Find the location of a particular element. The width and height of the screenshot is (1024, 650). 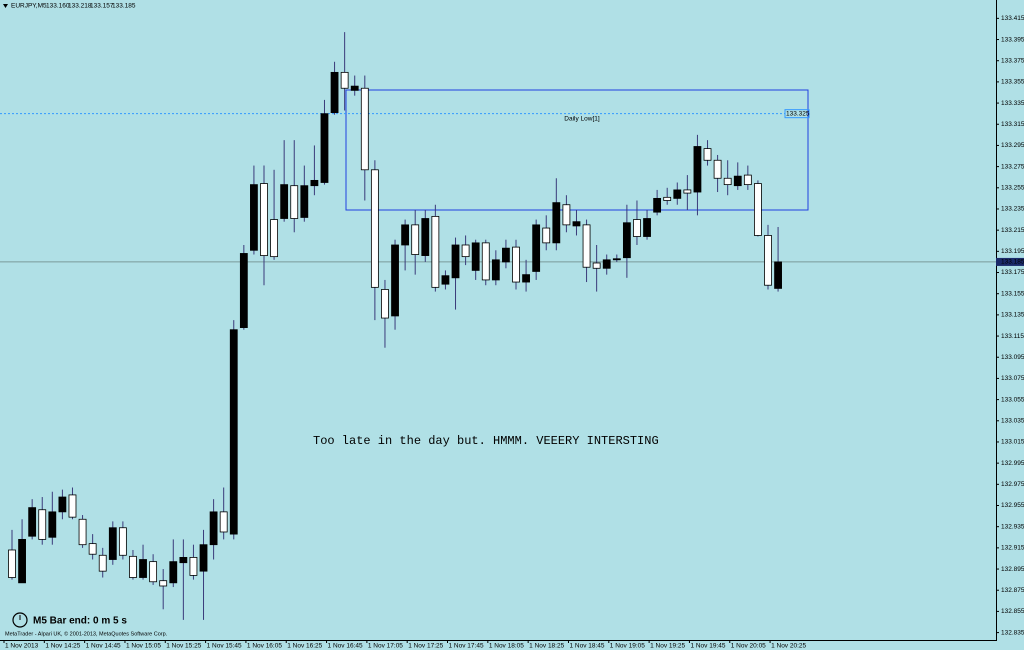

y-tick-label: 132.875 is located at coordinates (1012, 590).